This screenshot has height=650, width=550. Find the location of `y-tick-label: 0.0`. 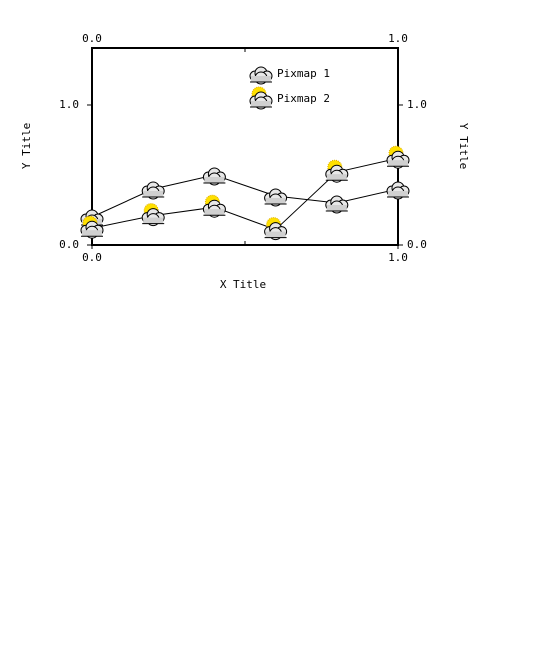

y-tick-label: 0.0 is located at coordinates (69, 244).